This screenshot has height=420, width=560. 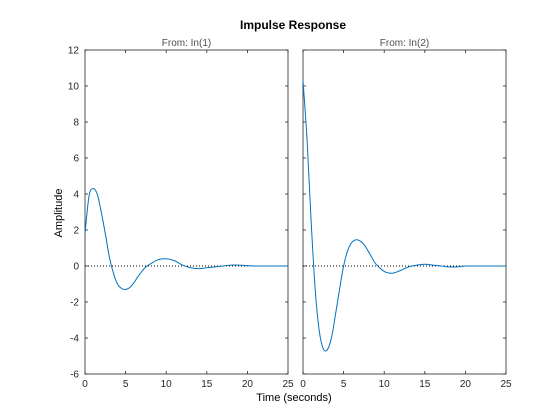 What do you see at coordinates (74, 51) in the screenshot?
I see `y-tick-label: 12` at bounding box center [74, 51].